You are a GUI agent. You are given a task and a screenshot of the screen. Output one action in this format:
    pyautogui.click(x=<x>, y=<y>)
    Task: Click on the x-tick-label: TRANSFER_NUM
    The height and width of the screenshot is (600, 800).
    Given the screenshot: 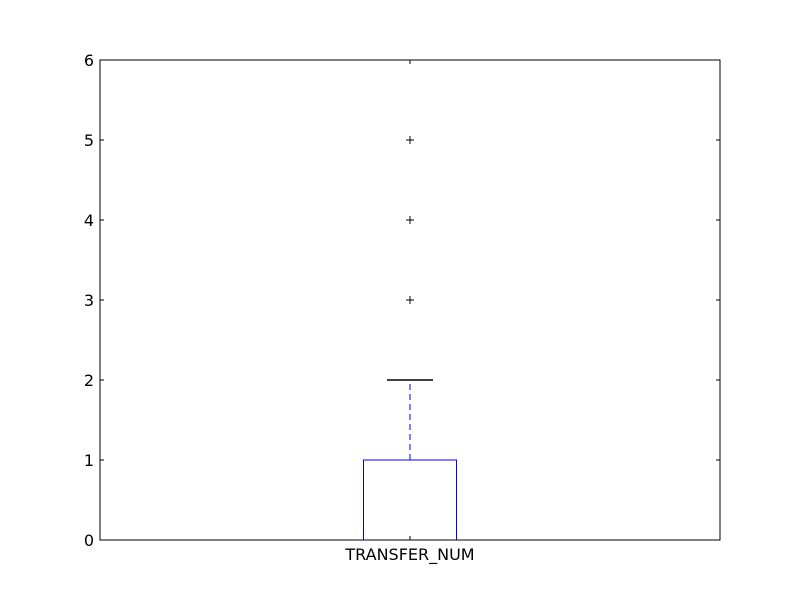 What is the action you would take?
    pyautogui.click(x=409, y=555)
    